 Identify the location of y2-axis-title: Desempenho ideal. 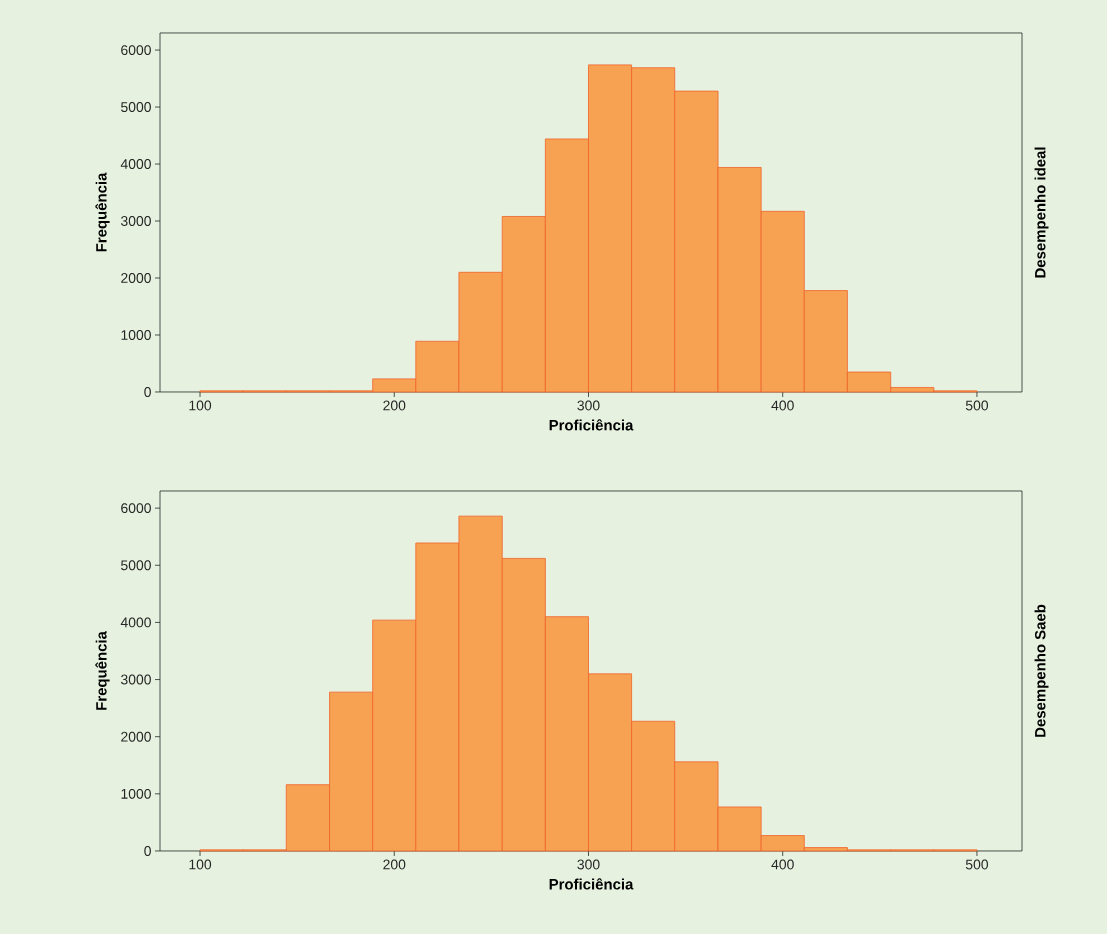
(1041, 212).